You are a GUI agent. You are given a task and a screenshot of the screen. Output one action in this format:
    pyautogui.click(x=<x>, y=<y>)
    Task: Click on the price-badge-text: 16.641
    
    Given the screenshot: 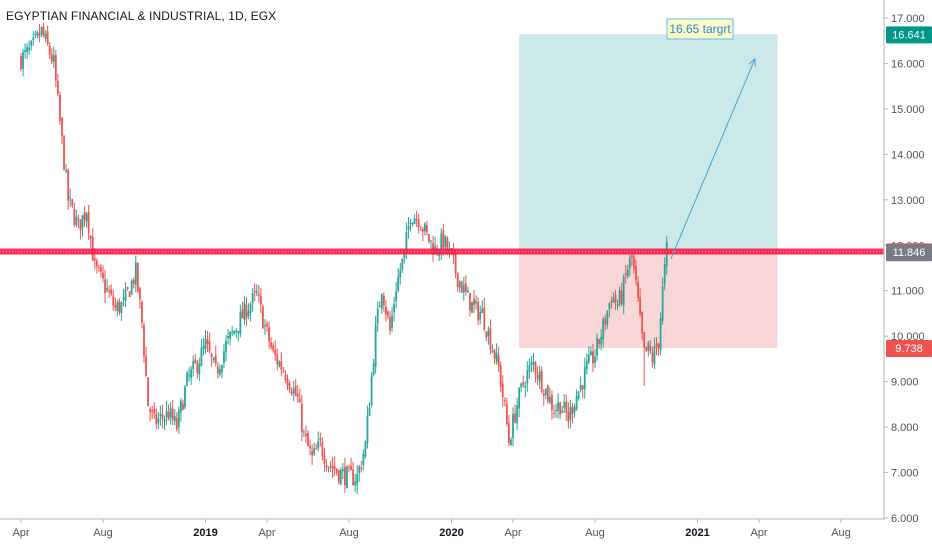 What is the action you would take?
    pyautogui.click(x=909, y=35)
    